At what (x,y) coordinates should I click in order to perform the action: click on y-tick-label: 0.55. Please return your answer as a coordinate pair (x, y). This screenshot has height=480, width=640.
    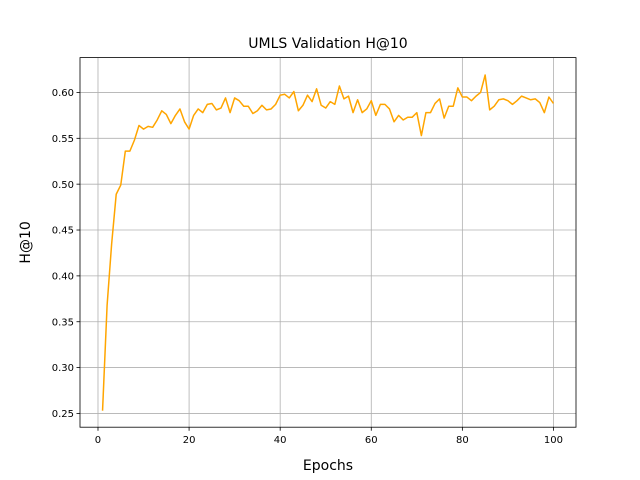
    Looking at the image, I should click on (63, 139).